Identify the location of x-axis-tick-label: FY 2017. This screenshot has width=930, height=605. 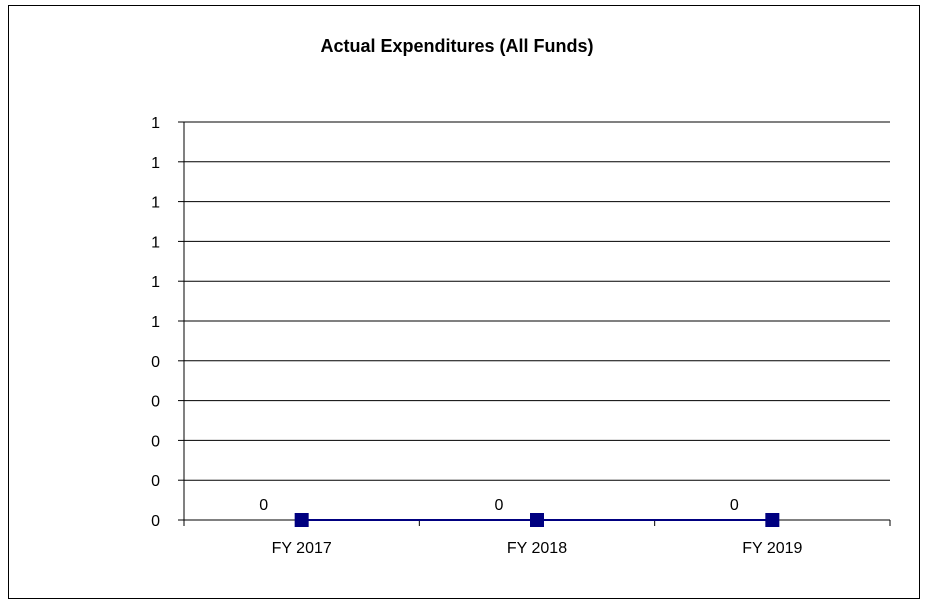
(302, 548).